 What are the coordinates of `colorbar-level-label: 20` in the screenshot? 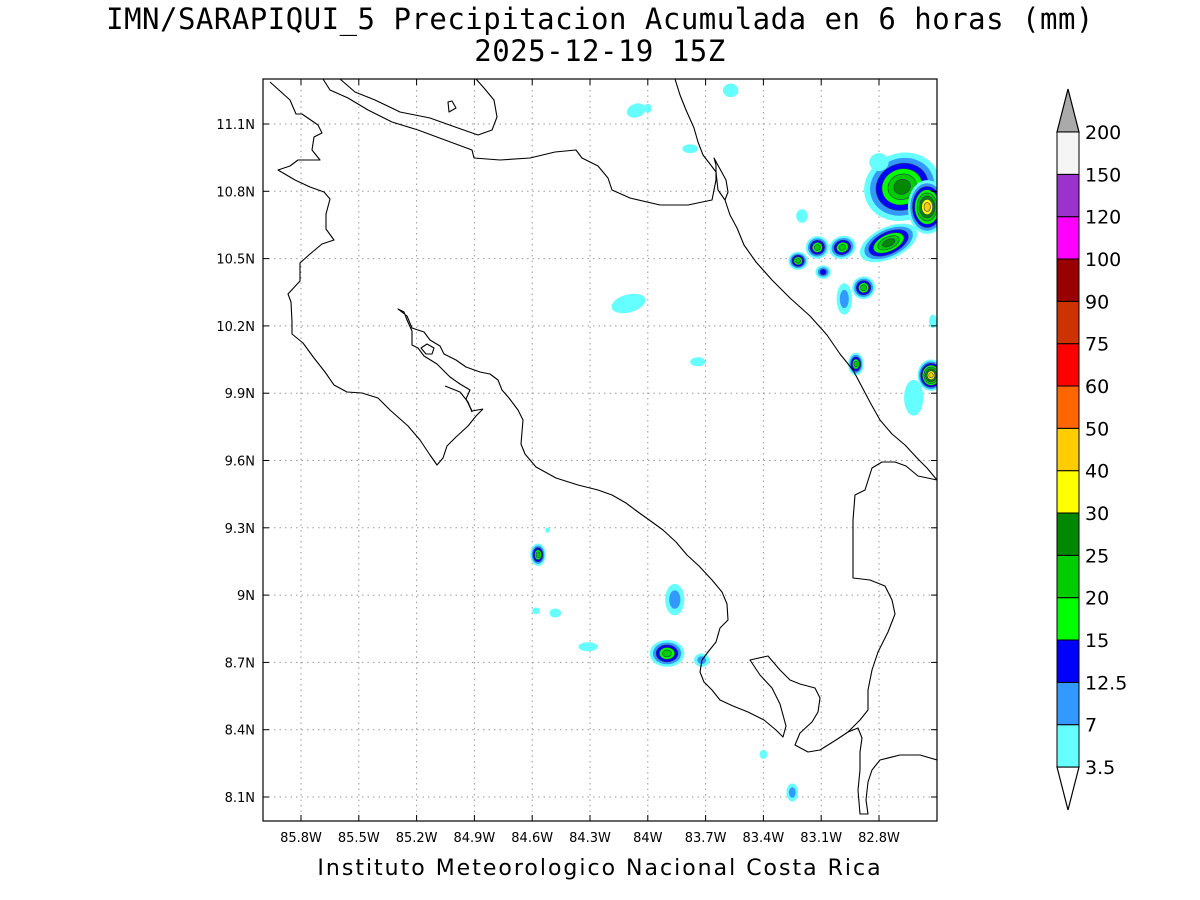 It's located at (1097, 599).